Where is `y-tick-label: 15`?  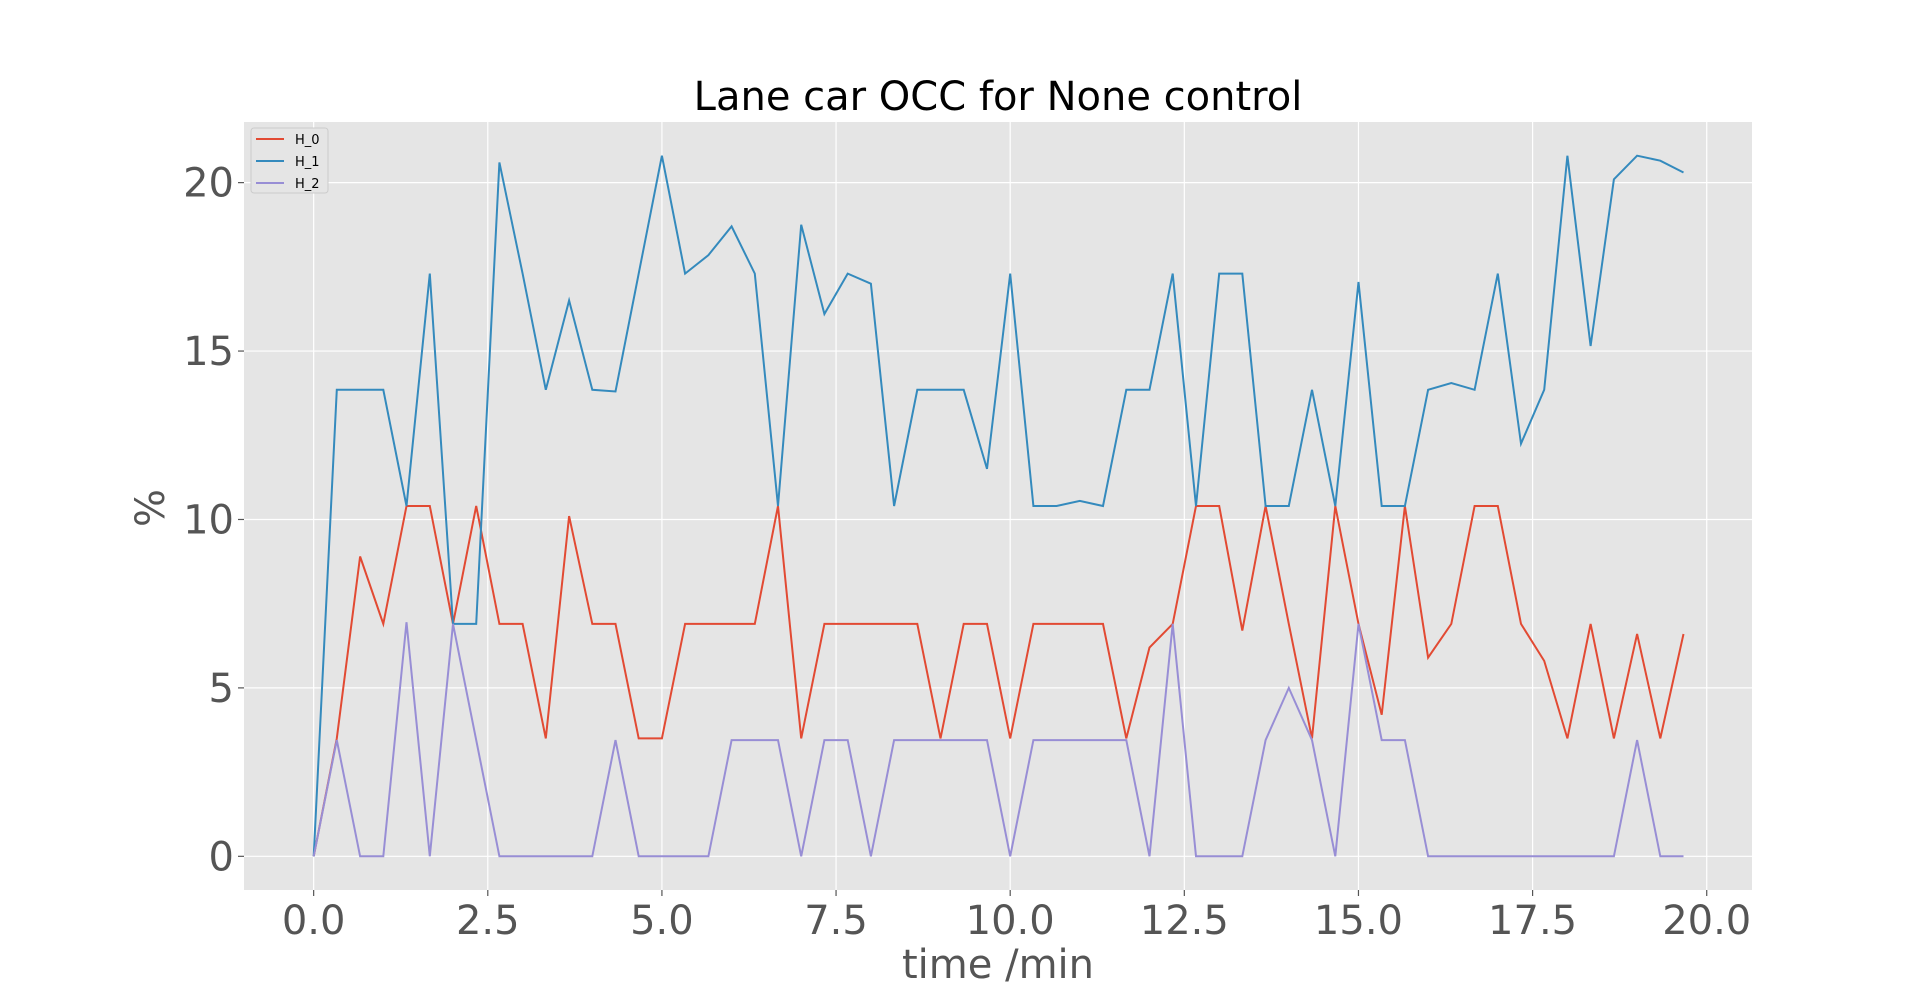
y-tick-label: 15 is located at coordinates (208, 352).